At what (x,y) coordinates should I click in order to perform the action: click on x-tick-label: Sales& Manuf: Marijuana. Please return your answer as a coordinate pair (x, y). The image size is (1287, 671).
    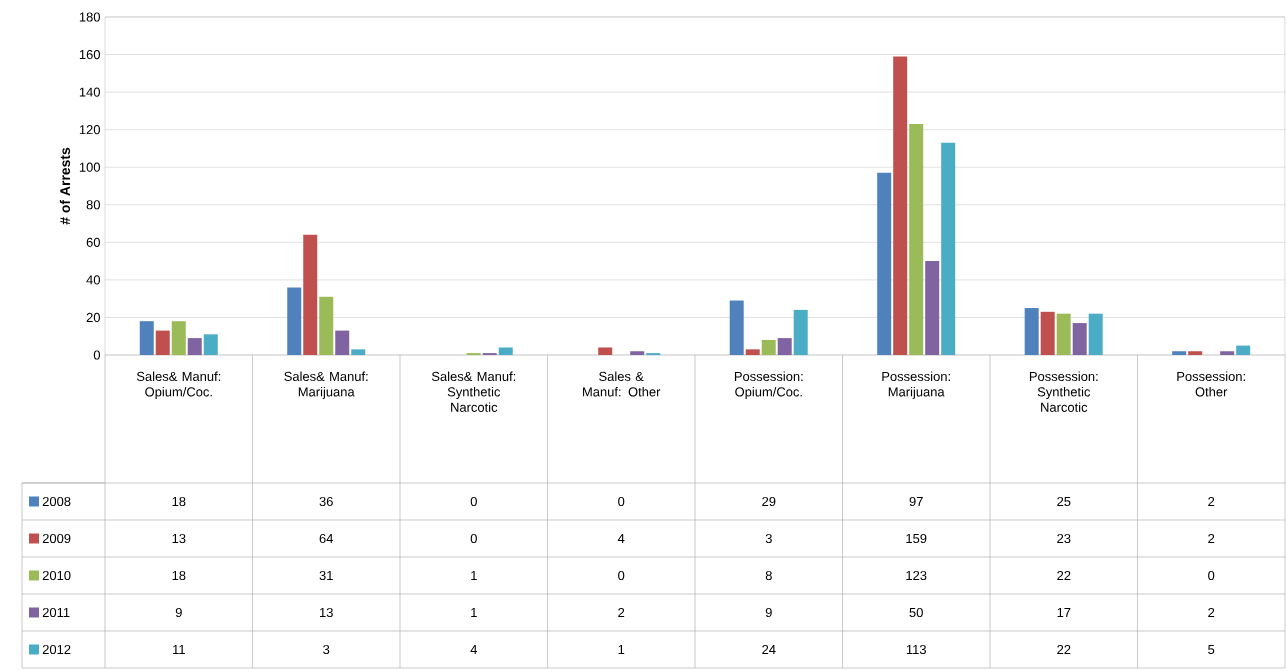
    Looking at the image, I should click on (326, 385).